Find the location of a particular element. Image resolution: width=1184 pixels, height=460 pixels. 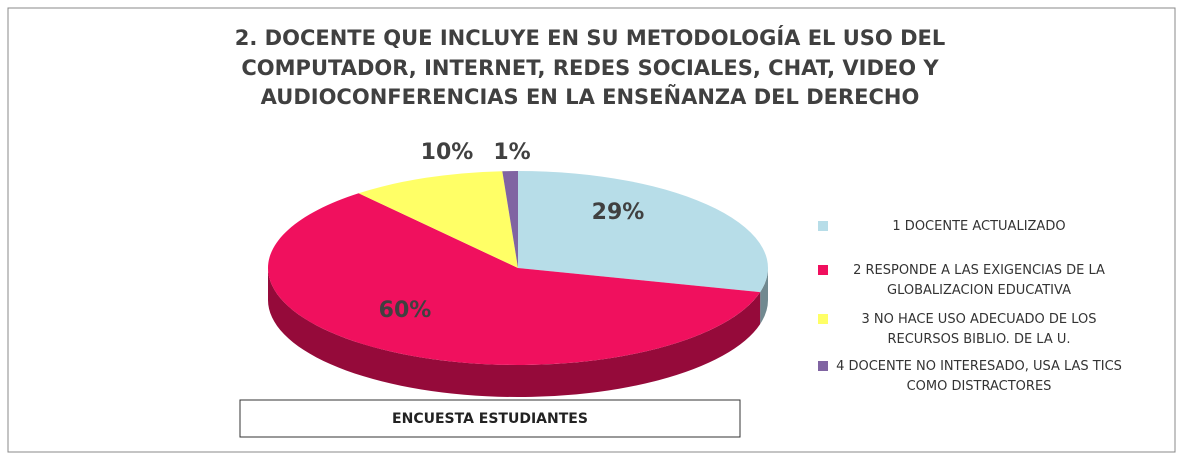

data-label: 10% is located at coordinates (447, 152).